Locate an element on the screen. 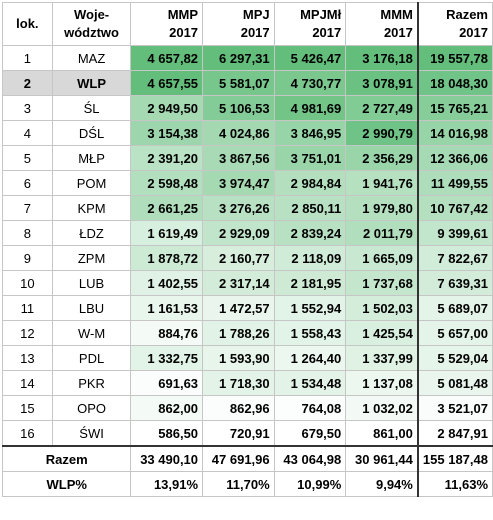 The height and width of the screenshot is (520, 493). rank-cell: 5 is located at coordinates (27, 158).